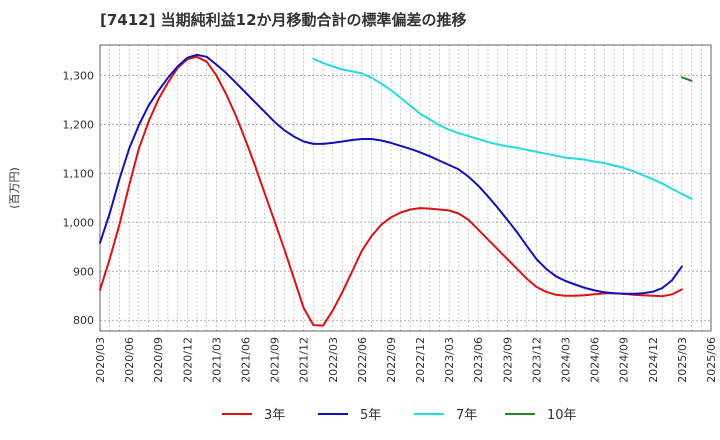  I want to click on x-tick-label: 2020/03, so click(100, 360).